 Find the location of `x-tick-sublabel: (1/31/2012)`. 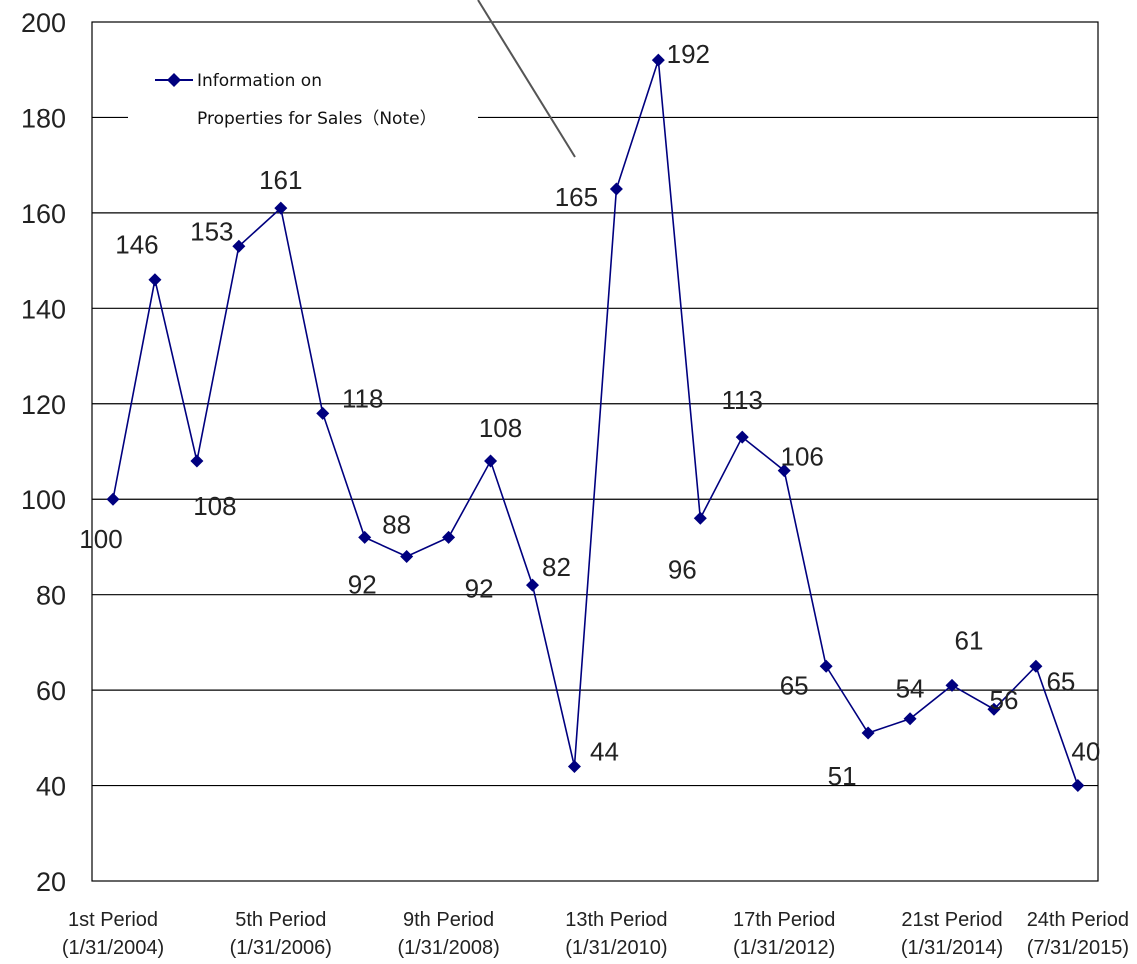

x-tick-sublabel: (1/31/2012) is located at coordinates (784, 948).